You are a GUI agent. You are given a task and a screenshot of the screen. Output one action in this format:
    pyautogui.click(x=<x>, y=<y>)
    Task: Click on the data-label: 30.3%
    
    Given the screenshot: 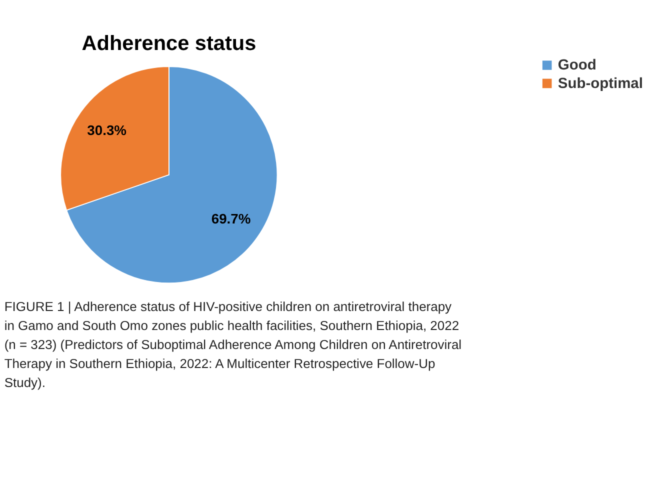 What is the action you would take?
    pyautogui.click(x=106, y=130)
    